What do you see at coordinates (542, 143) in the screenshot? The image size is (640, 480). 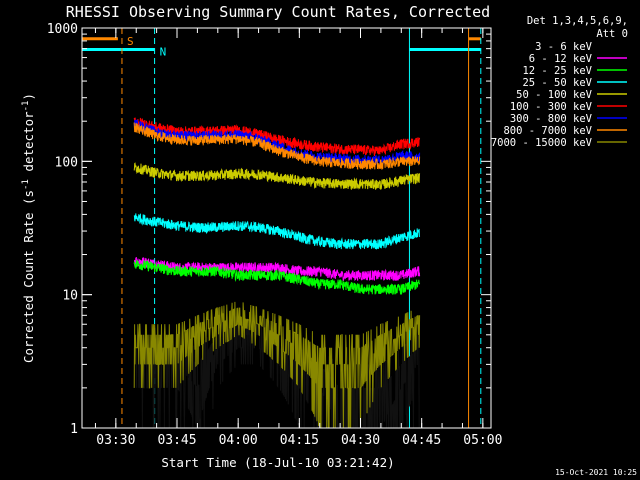 I see `legend-label: 7000 - 15000 keV` at bounding box center [542, 143].